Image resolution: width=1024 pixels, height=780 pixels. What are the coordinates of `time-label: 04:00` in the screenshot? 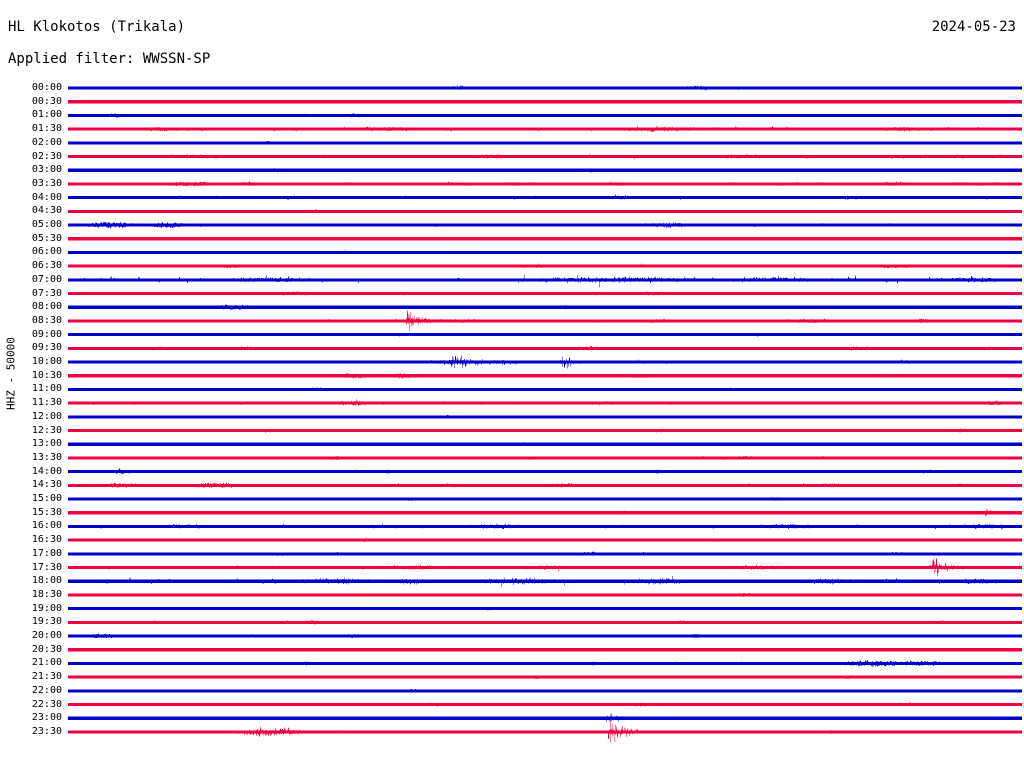 It's located at (46, 197).